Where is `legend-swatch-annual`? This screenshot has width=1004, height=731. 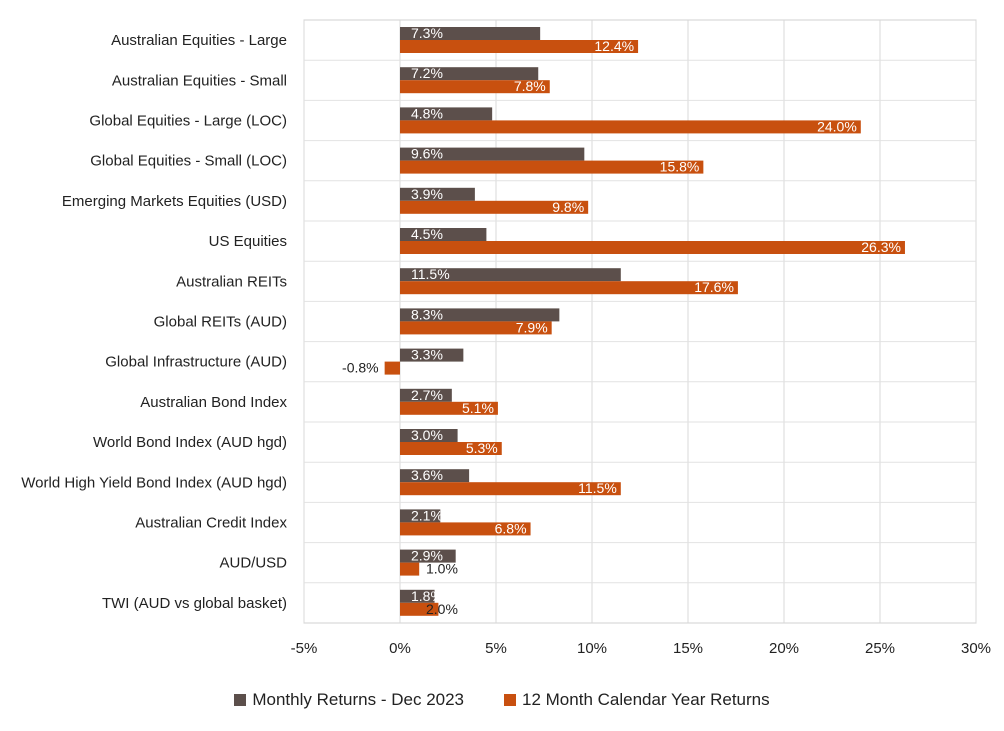
legend-swatch-annual is located at coordinates (510, 700).